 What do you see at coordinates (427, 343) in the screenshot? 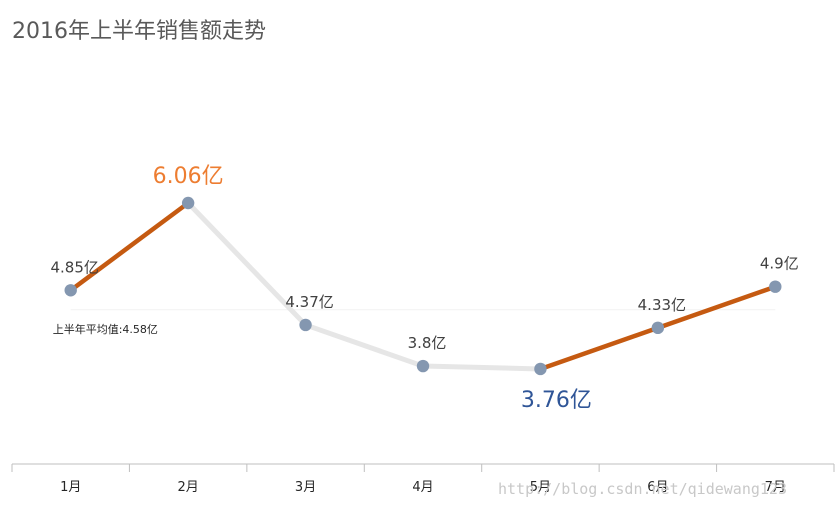
I see `data-label: 3.8亿` at bounding box center [427, 343].